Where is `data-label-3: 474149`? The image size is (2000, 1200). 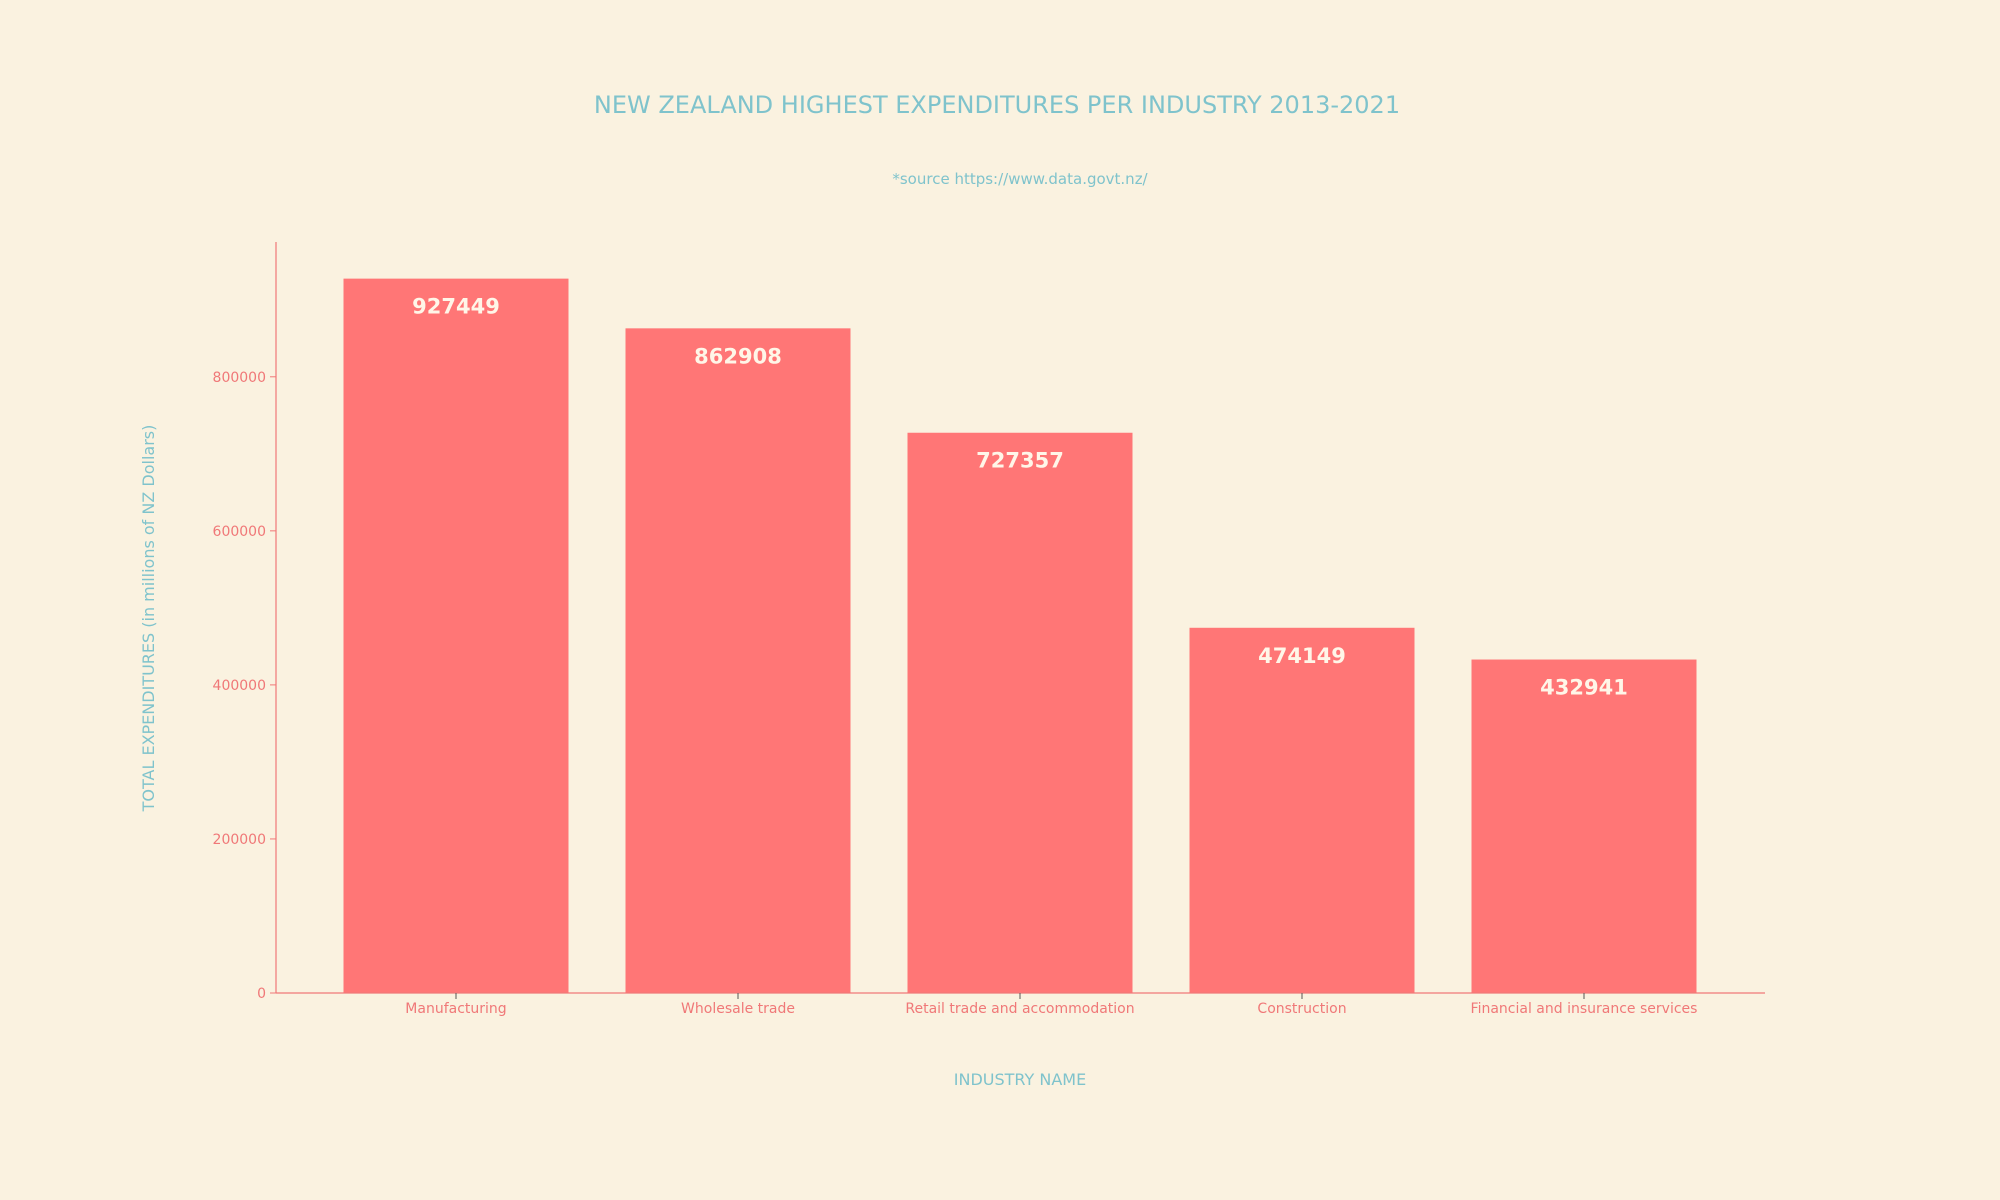 data-label-3: 474149 is located at coordinates (1302, 656).